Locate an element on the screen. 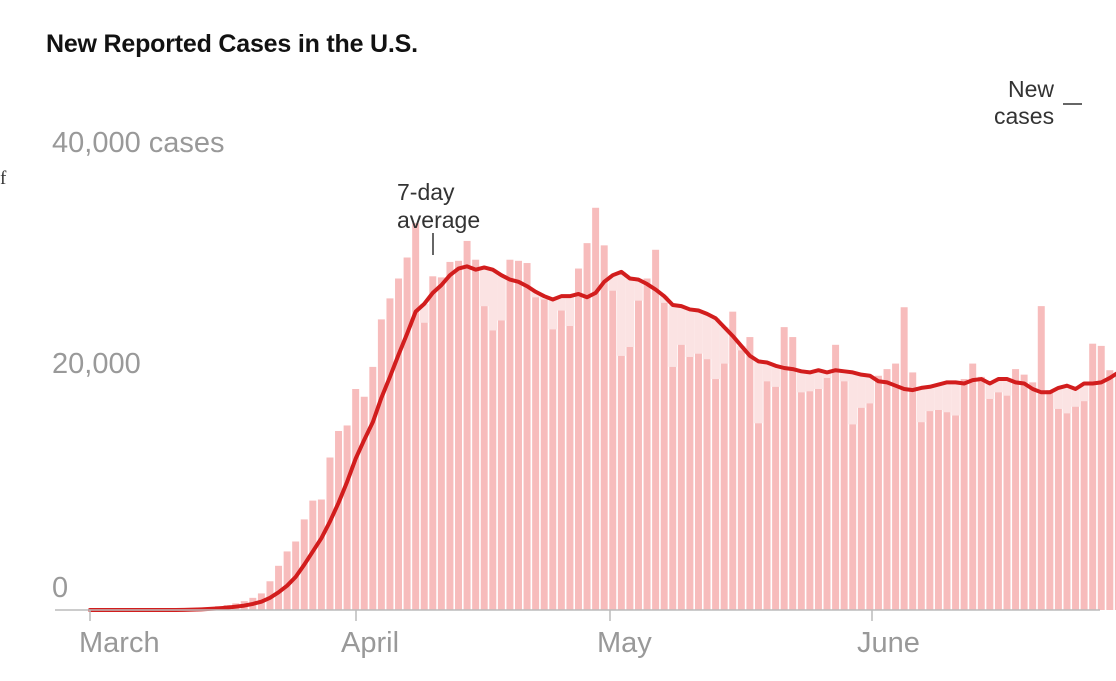 This screenshot has width=1116, height=681. x-tick-label-march: March is located at coordinates (119, 643).